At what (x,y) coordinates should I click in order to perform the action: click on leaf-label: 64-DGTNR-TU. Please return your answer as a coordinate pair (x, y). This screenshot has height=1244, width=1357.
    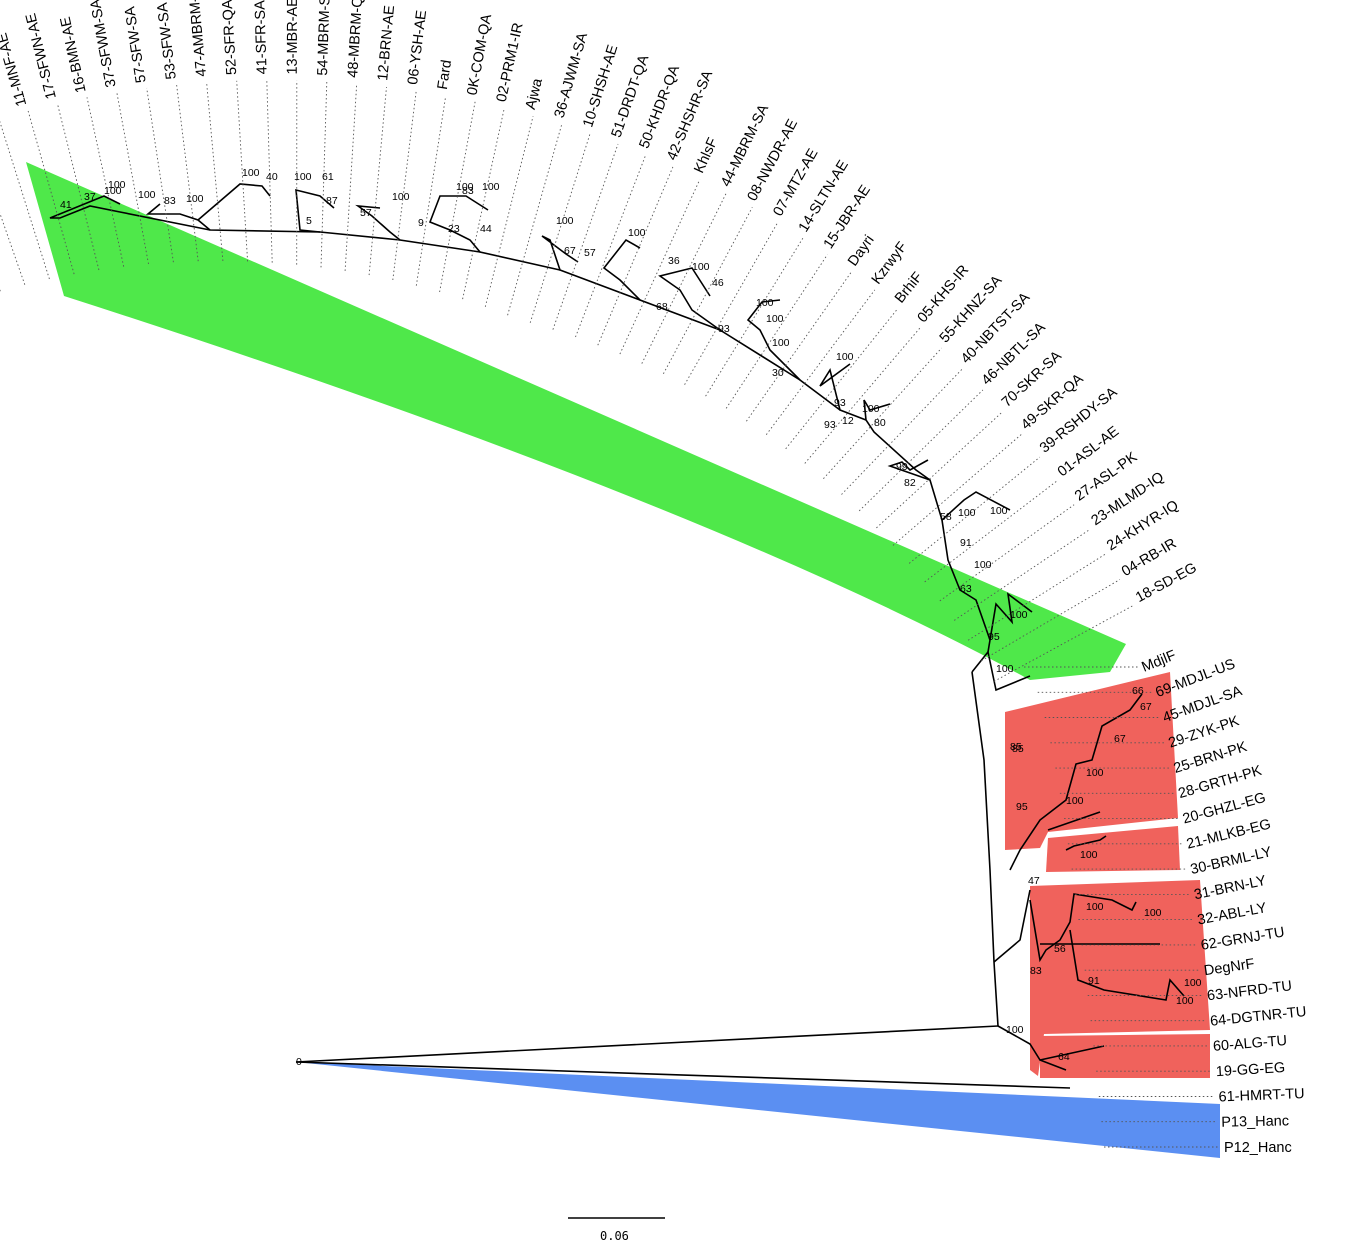
    Looking at the image, I should click on (1258, 1017).